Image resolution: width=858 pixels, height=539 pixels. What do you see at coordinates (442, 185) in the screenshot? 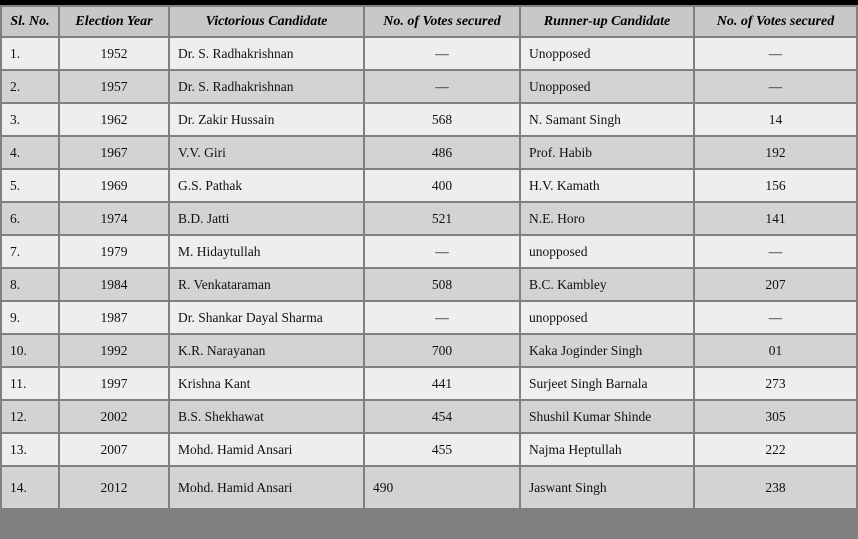
I see `cell-winner-votes: 400` at bounding box center [442, 185].